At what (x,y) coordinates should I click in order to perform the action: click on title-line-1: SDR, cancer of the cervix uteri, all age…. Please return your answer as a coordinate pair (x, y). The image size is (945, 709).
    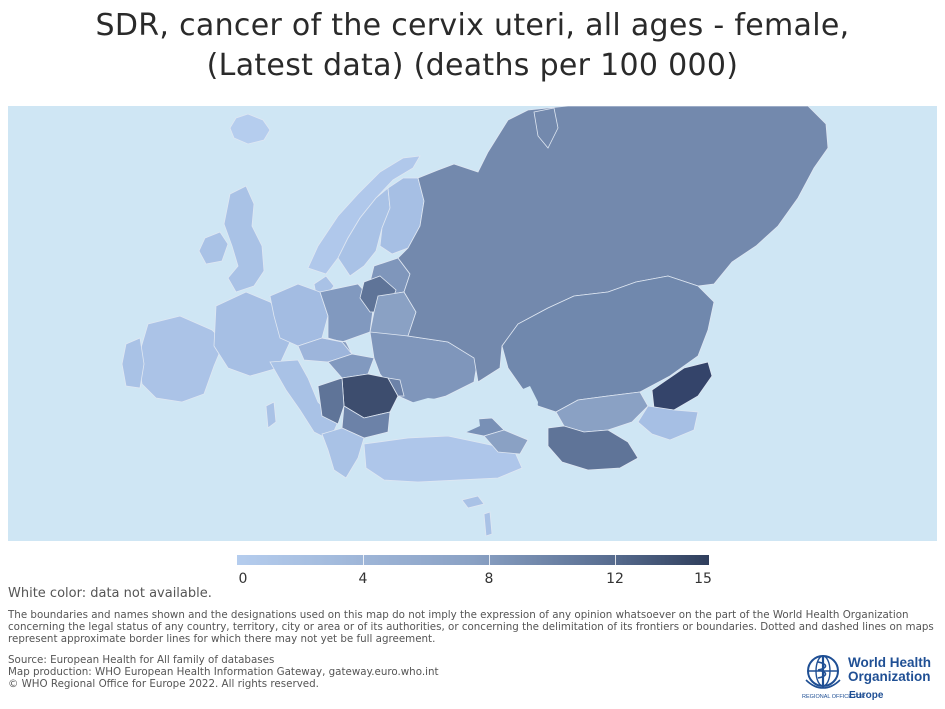
    Looking at the image, I should click on (472, 25).